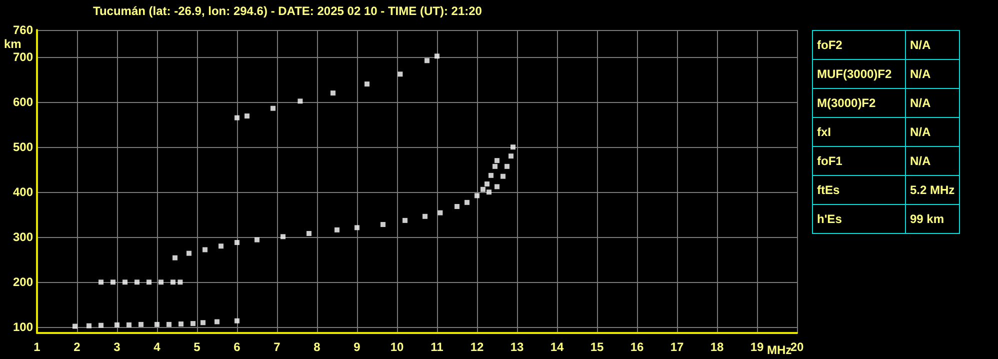 This screenshot has height=359, width=998. Describe the element at coordinates (637, 347) in the screenshot. I see `x-tick-label: 16` at that location.